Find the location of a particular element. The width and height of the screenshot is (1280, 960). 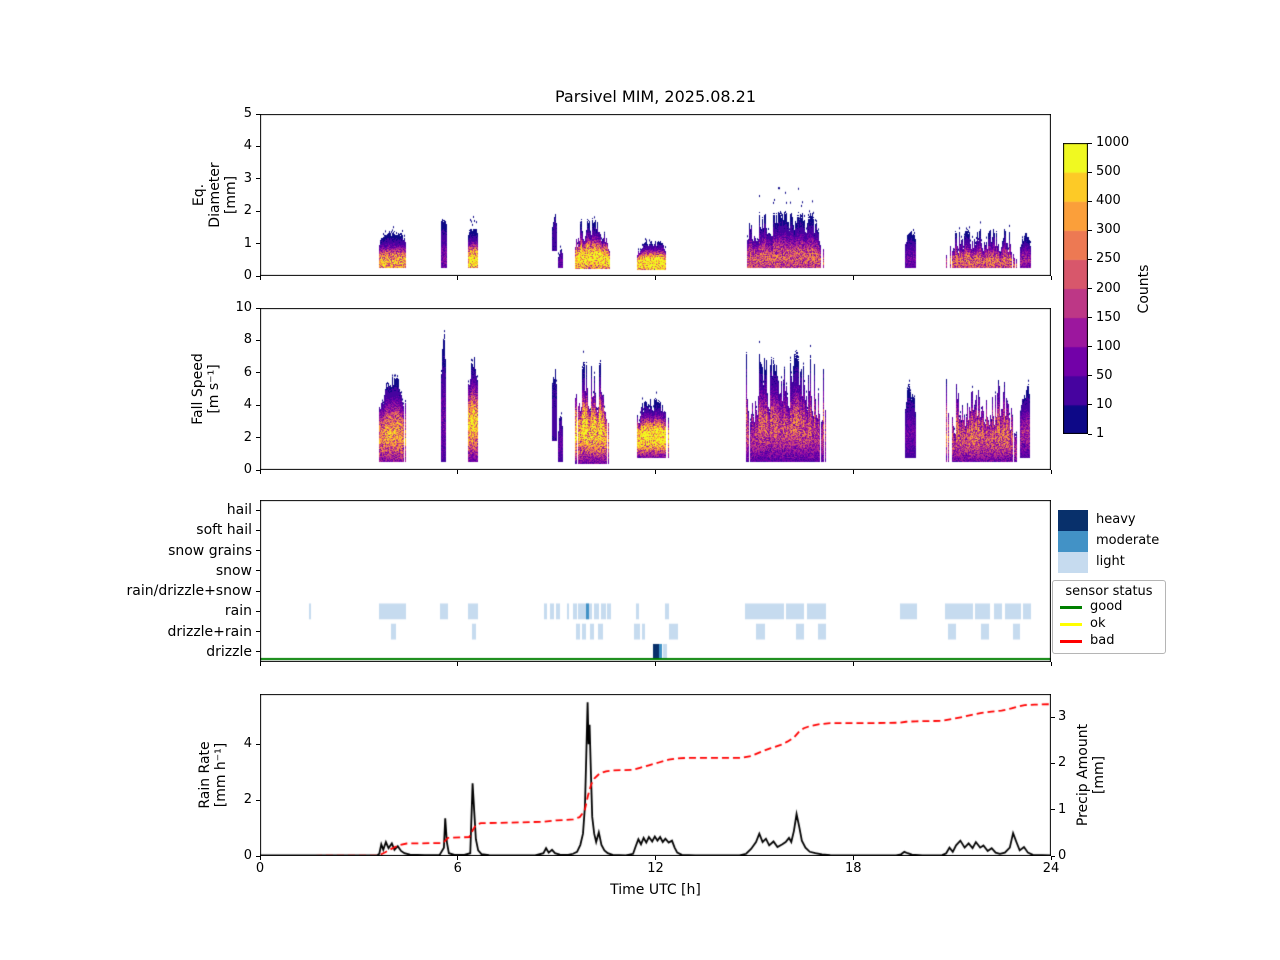

category-label-snow: snow is located at coordinates (233, 570).